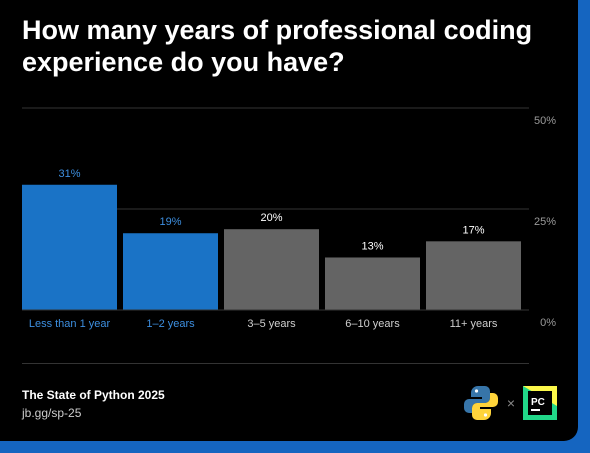  Describe the element at coordinates (69, 174) in the screenshot. I see `data-label: 31%` at that location.